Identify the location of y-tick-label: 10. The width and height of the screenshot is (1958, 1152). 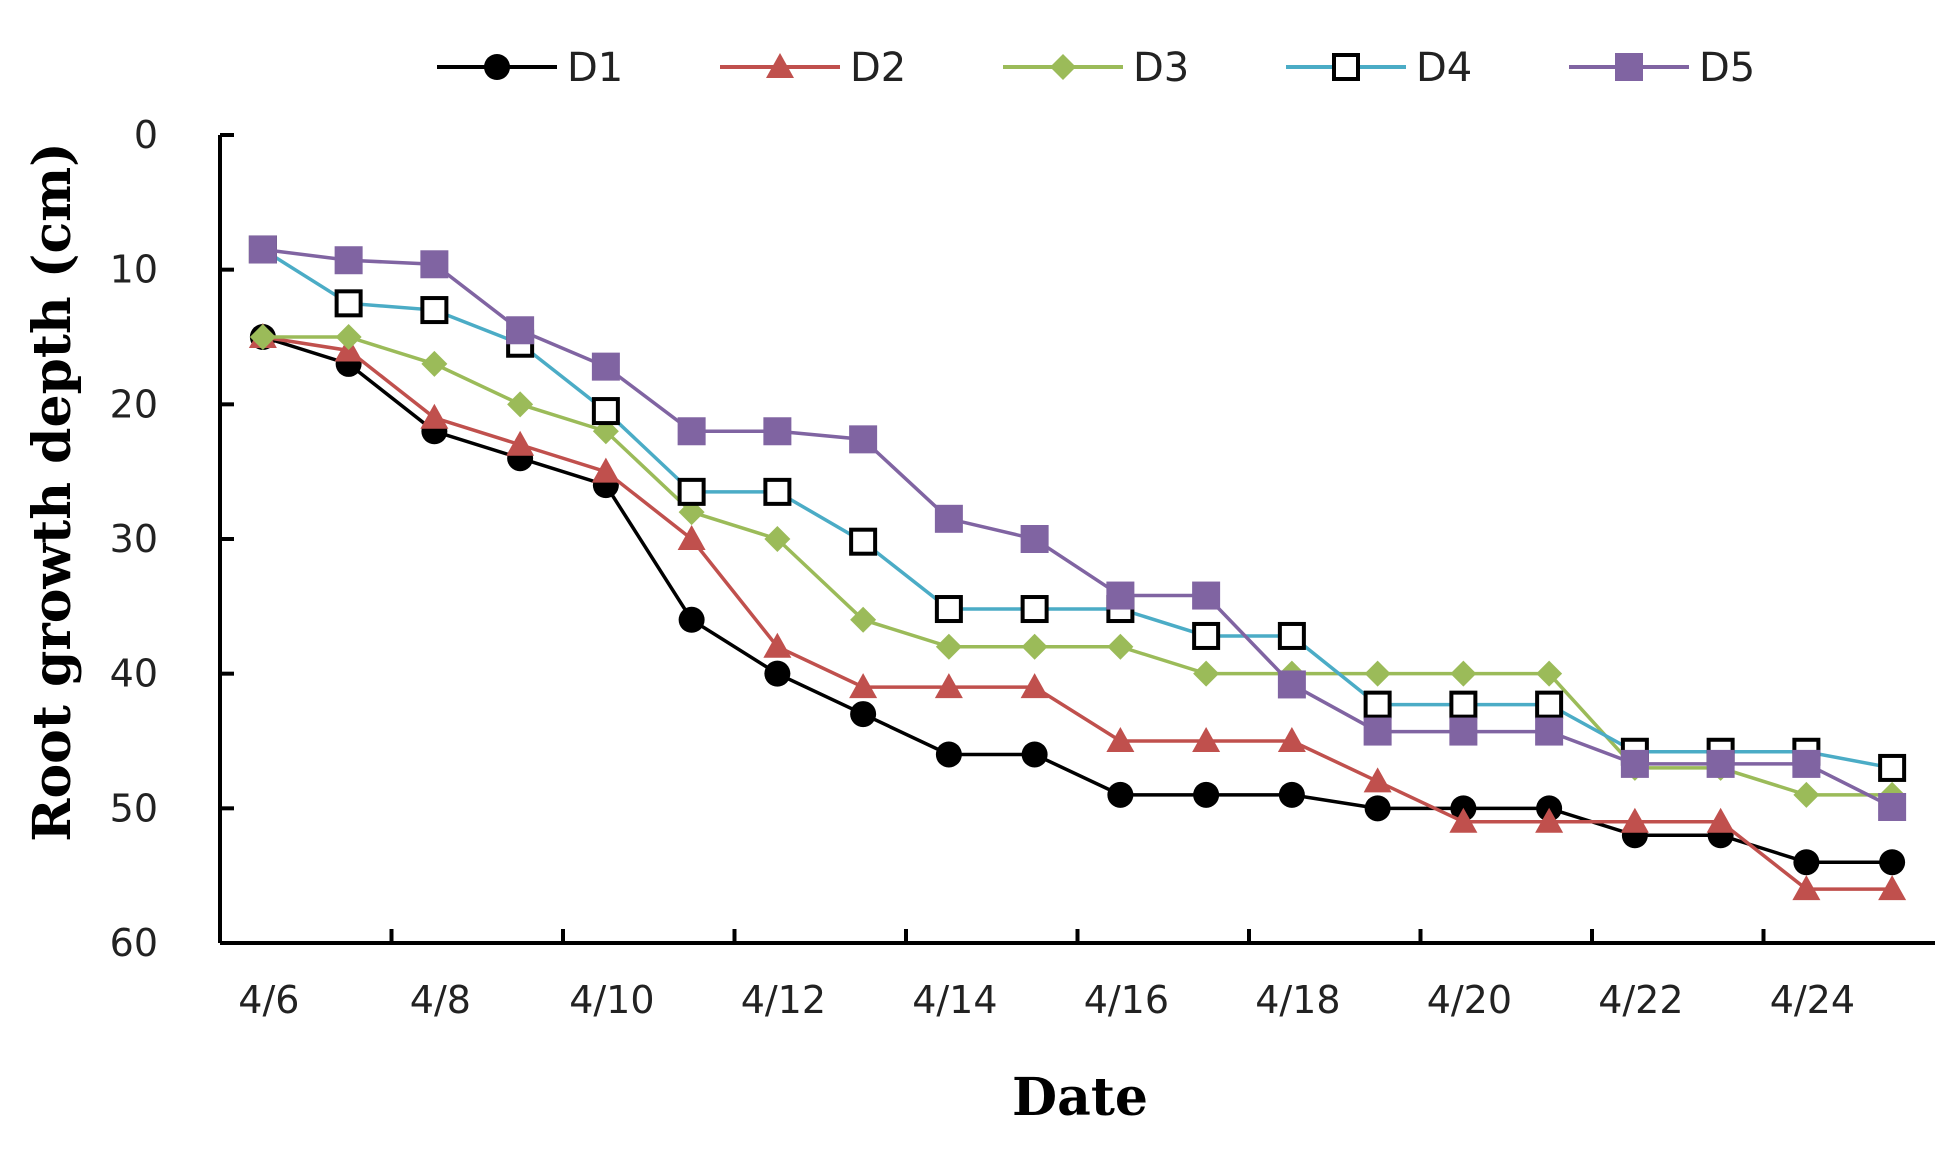
(134, 270).